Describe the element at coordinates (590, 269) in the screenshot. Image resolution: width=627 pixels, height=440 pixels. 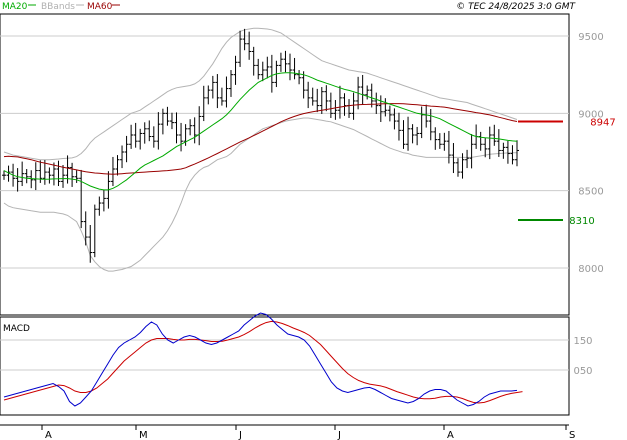
I see `price-tick-label: 8000` at that location.